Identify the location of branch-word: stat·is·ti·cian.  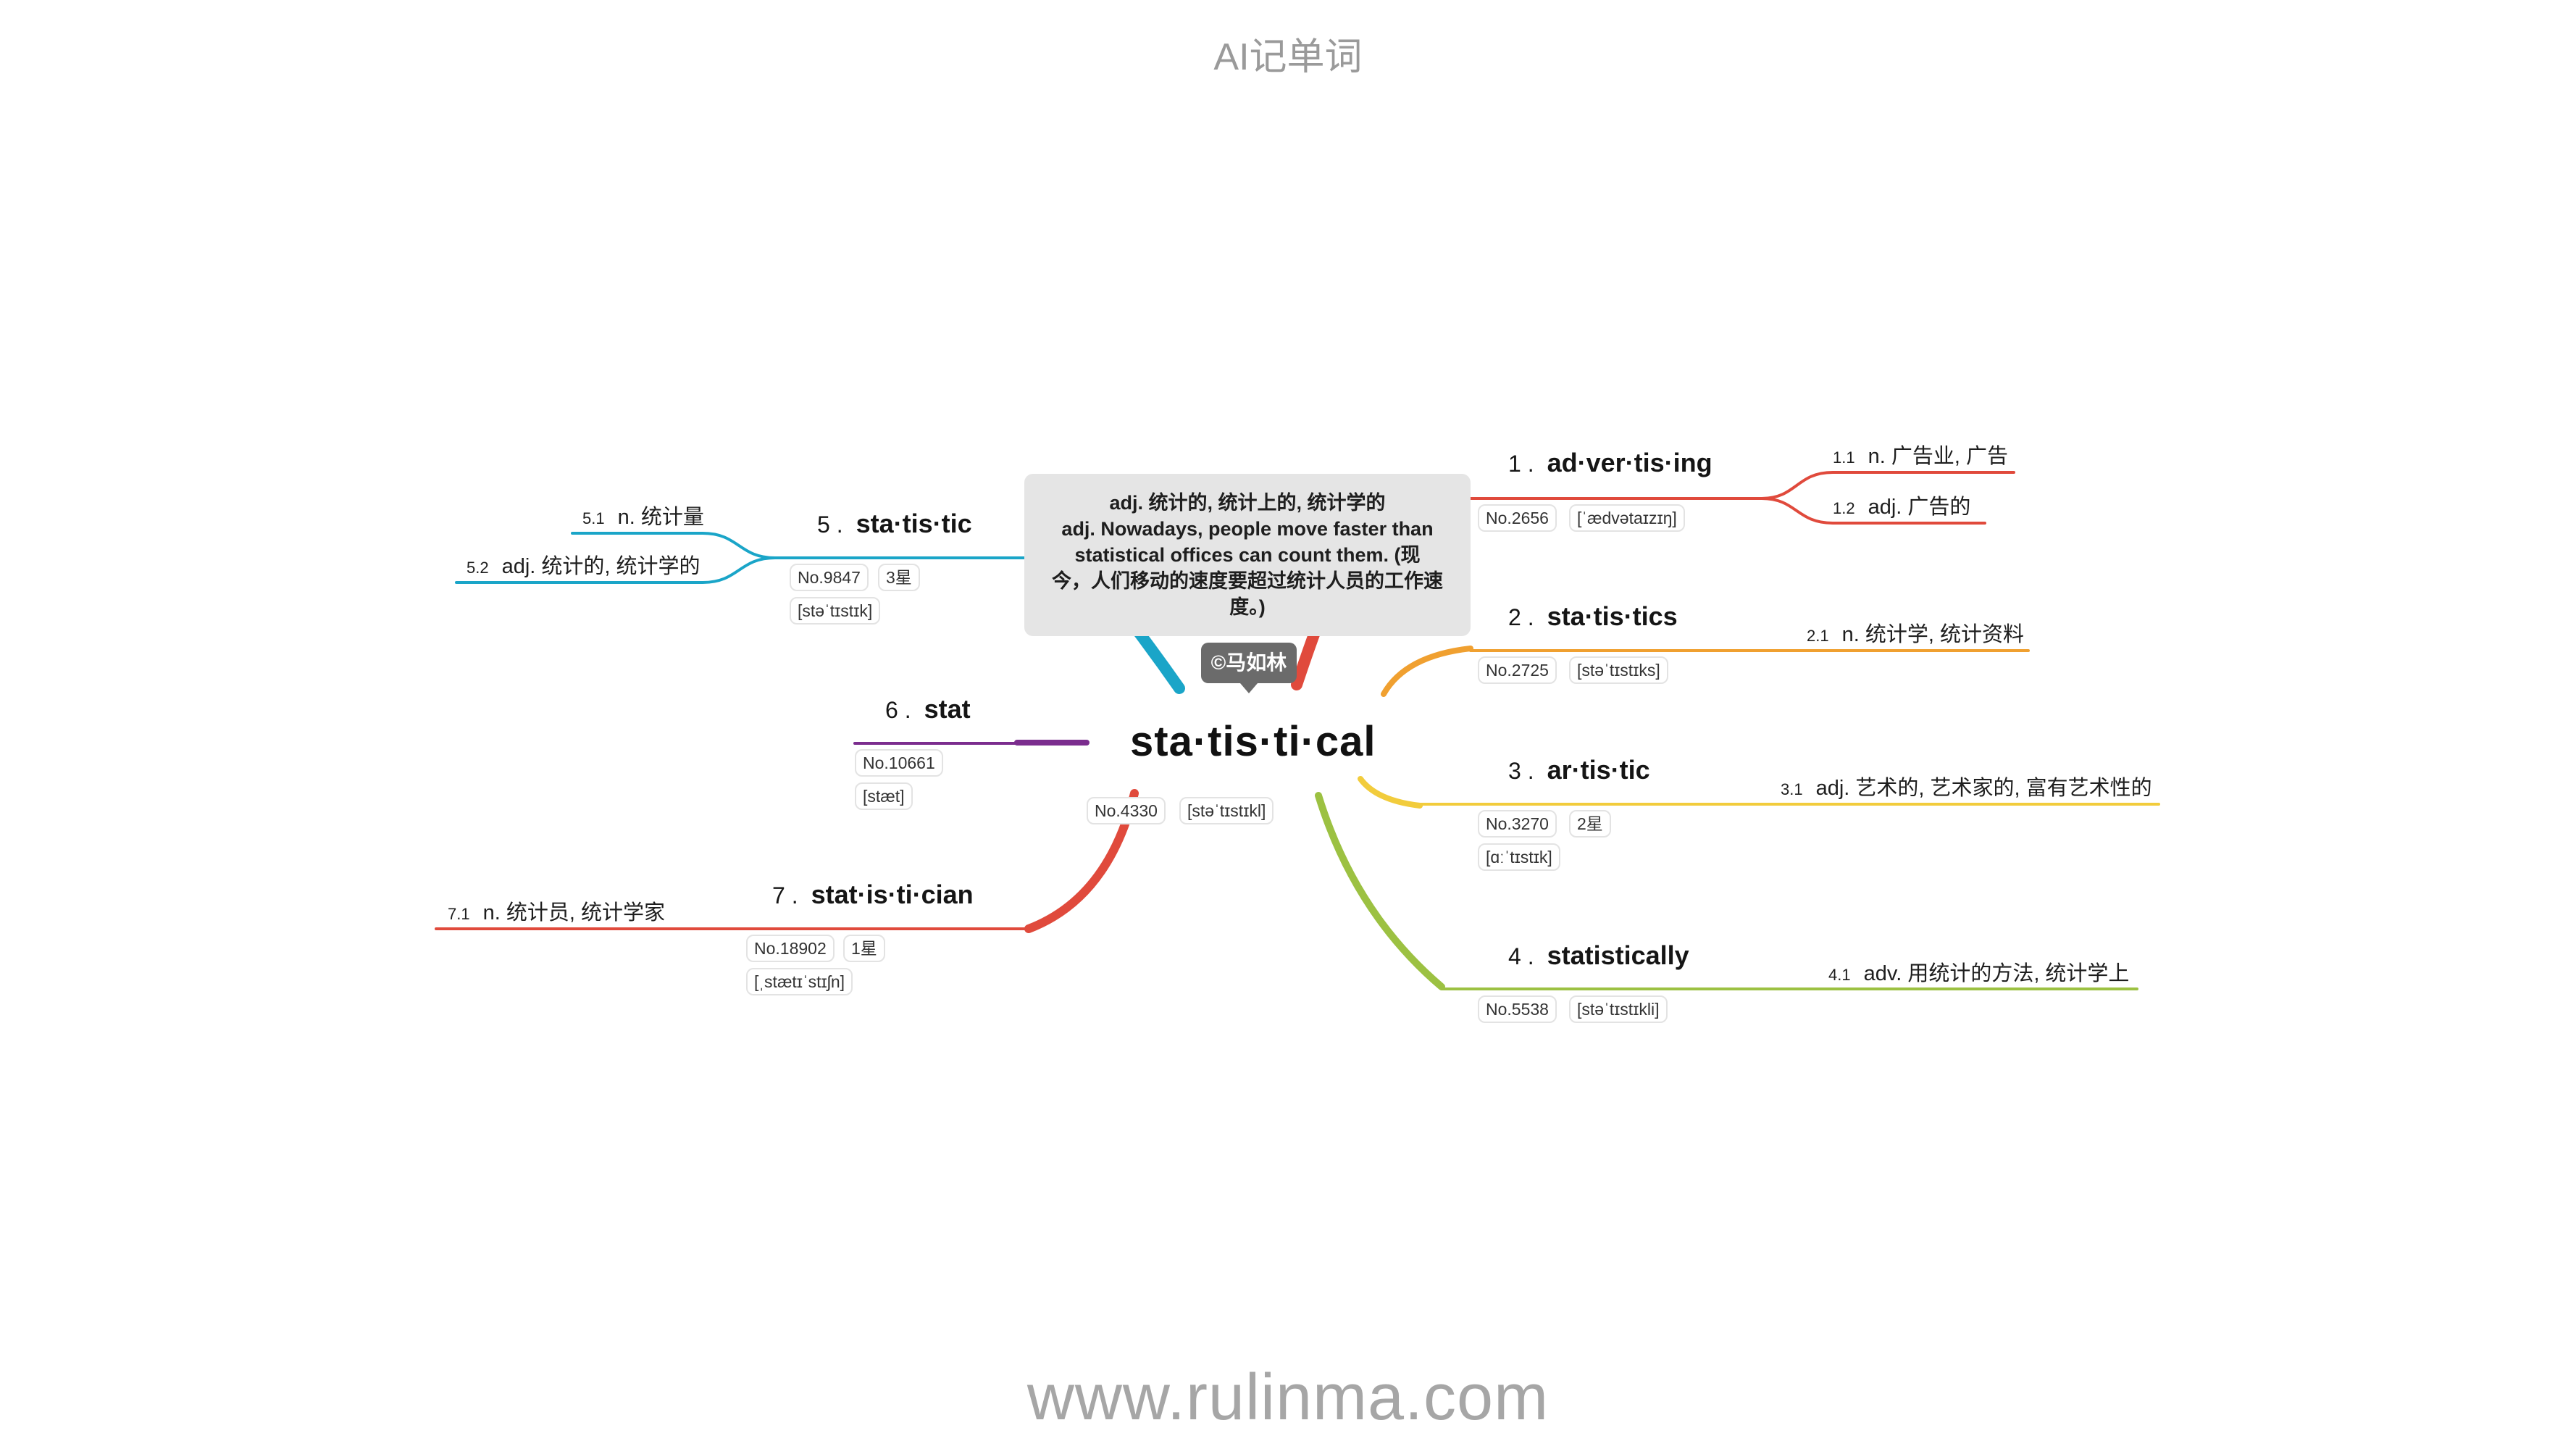
(892, 895).